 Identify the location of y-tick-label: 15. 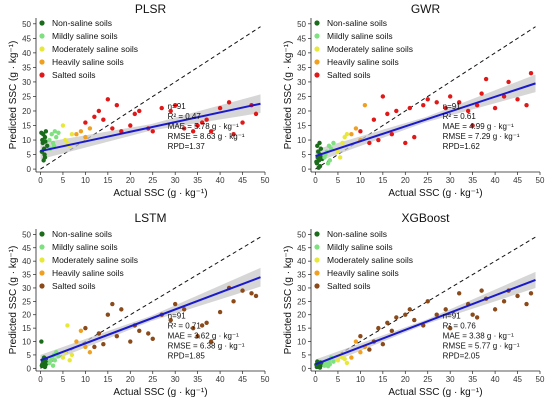
(301, 328).